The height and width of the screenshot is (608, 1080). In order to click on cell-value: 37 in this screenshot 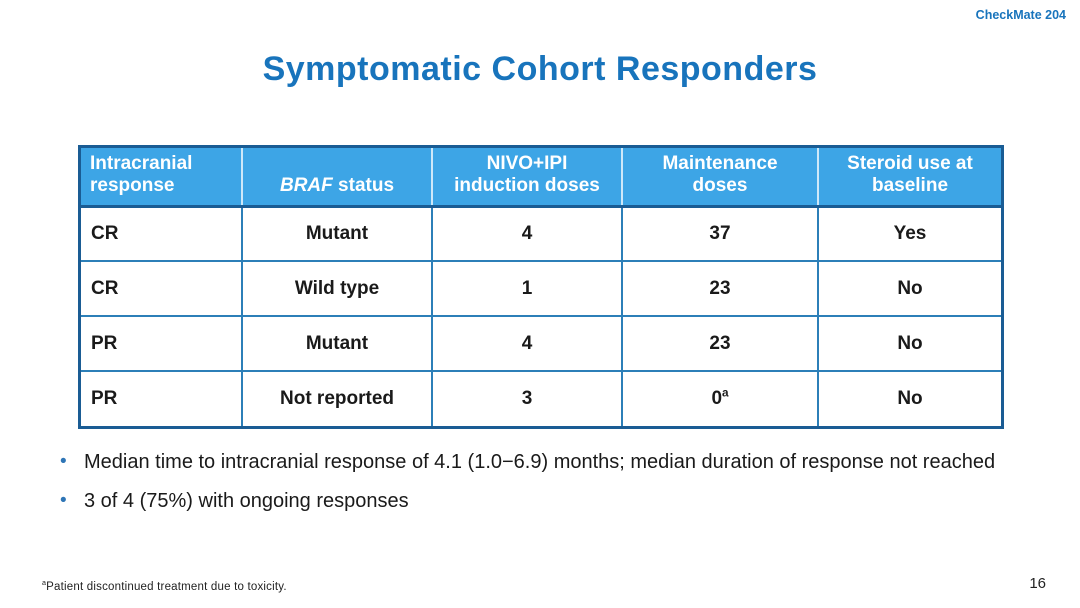, I will do `click(720, 234)`.